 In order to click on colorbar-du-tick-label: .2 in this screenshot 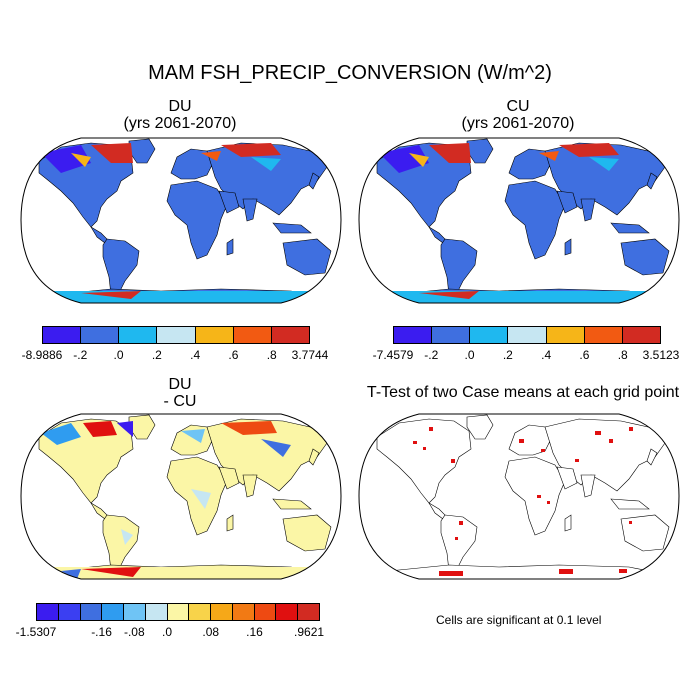, I will do `click(156, 355)`.